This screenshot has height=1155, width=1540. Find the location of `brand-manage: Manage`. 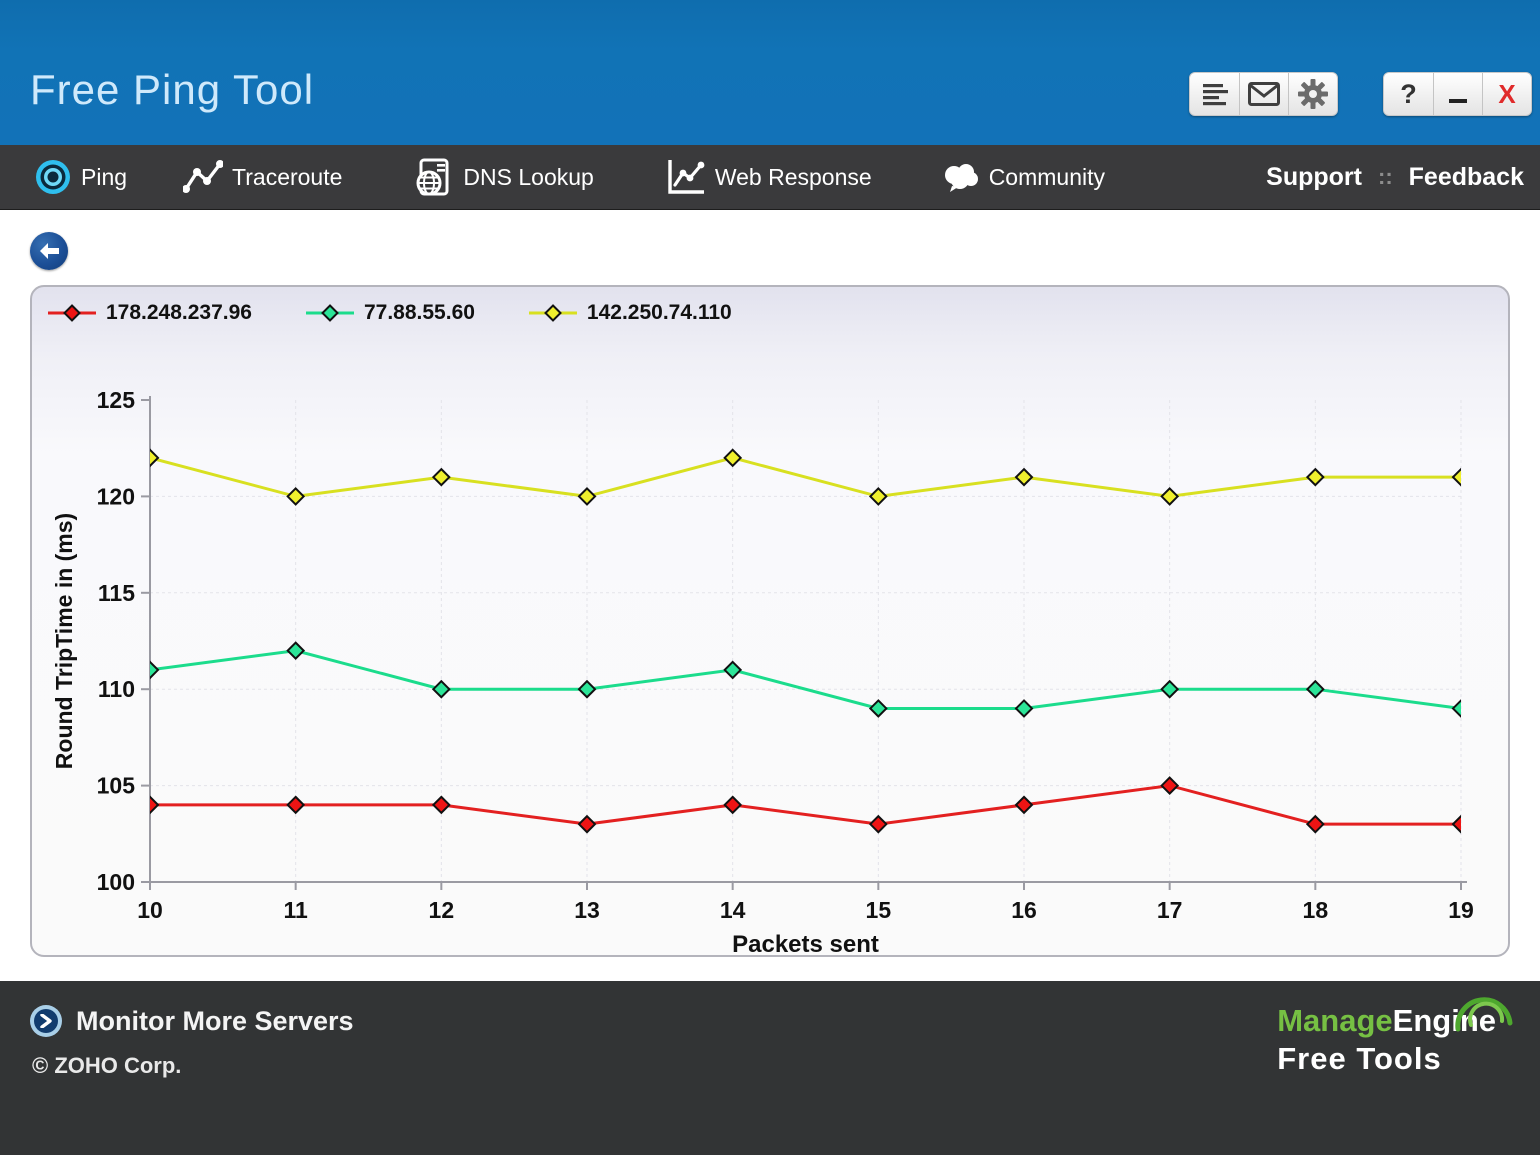

brand-manage: Manage is located at coordinates (1335, 1020).